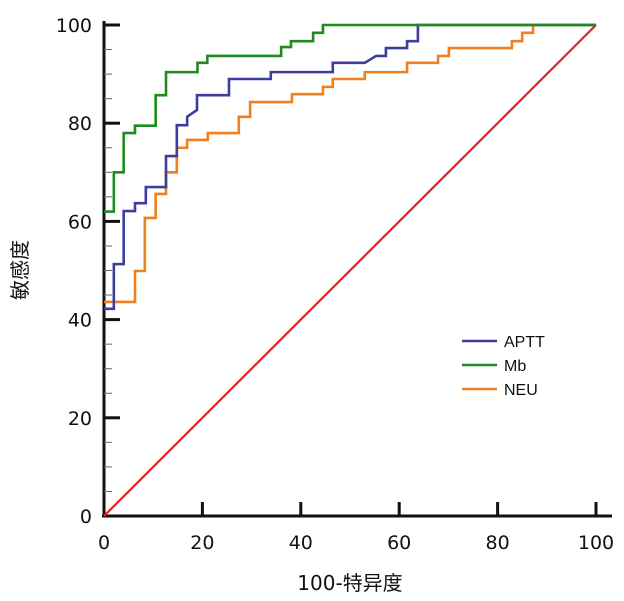 The height and width of the screenshot is (601, 624). I want to click on legend: APTT Mb NEU, so click(503, 366).